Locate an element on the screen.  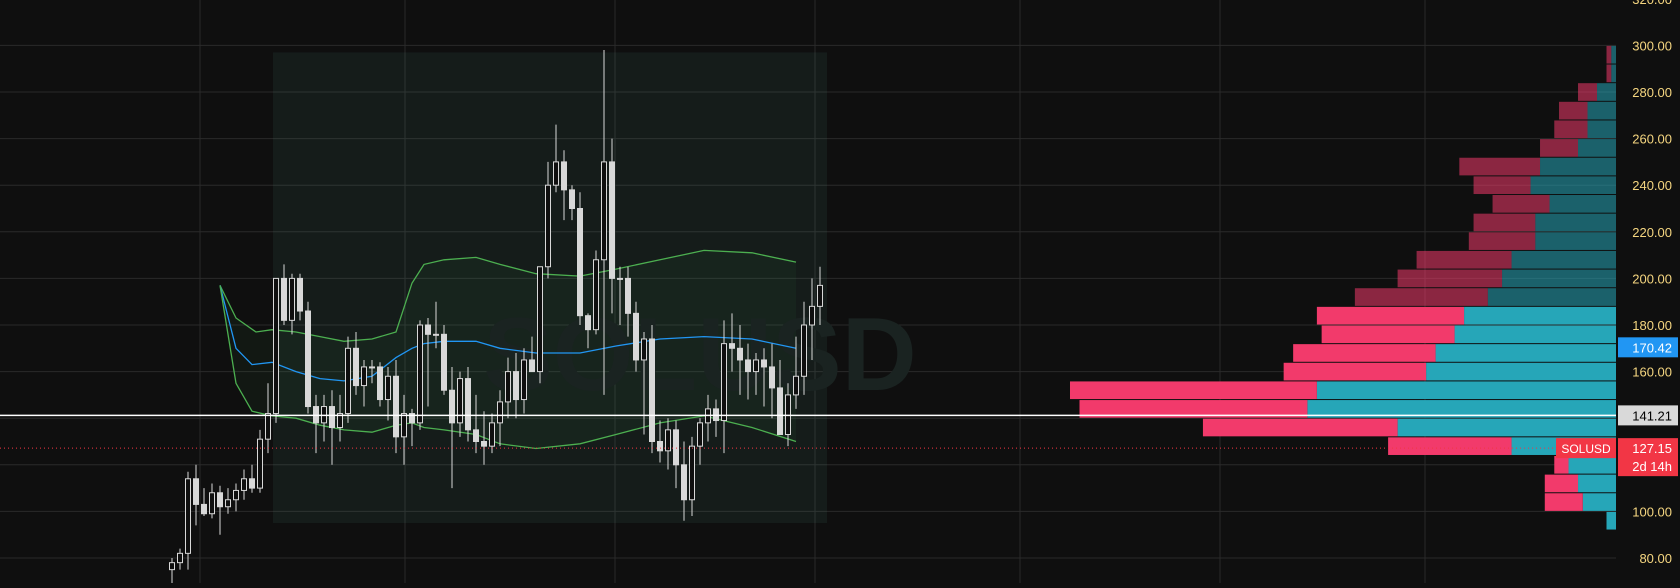
price-tick-label: 280.00 is located at coordinates (1652, 92).